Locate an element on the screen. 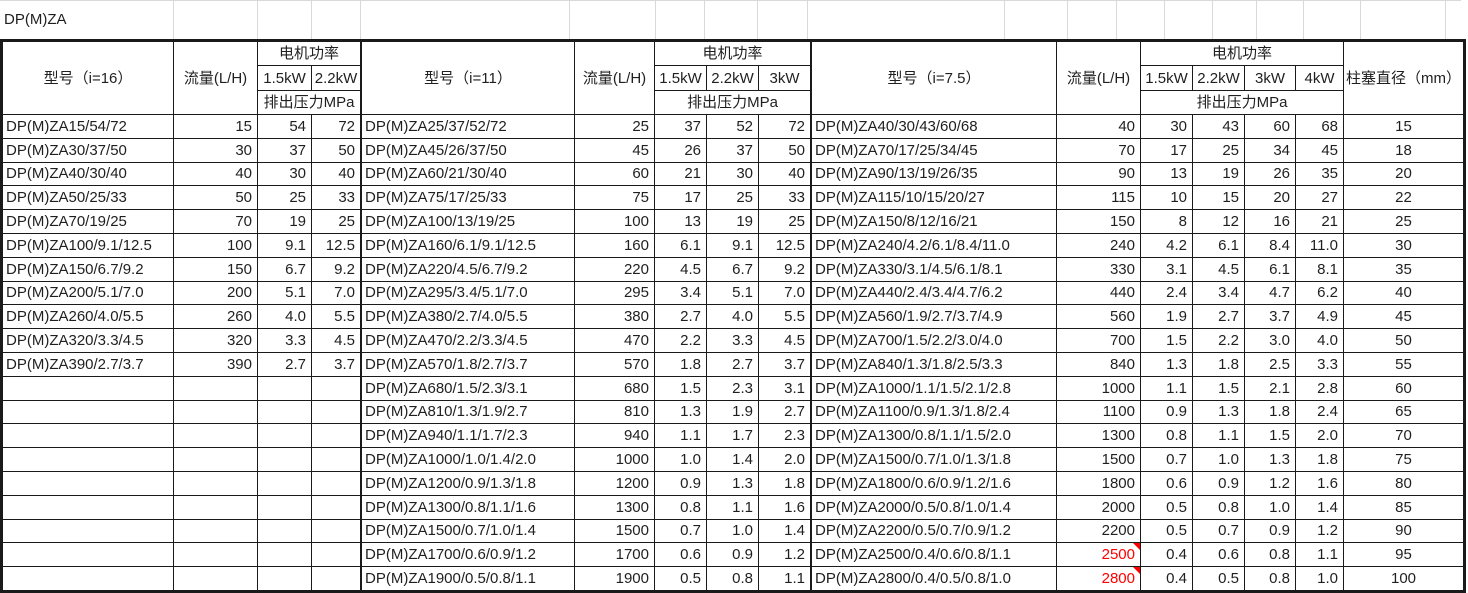 This screenshot has width=1468, height=593. plunger-diameter-cell: 50 is located at coordinates (1403, 340).